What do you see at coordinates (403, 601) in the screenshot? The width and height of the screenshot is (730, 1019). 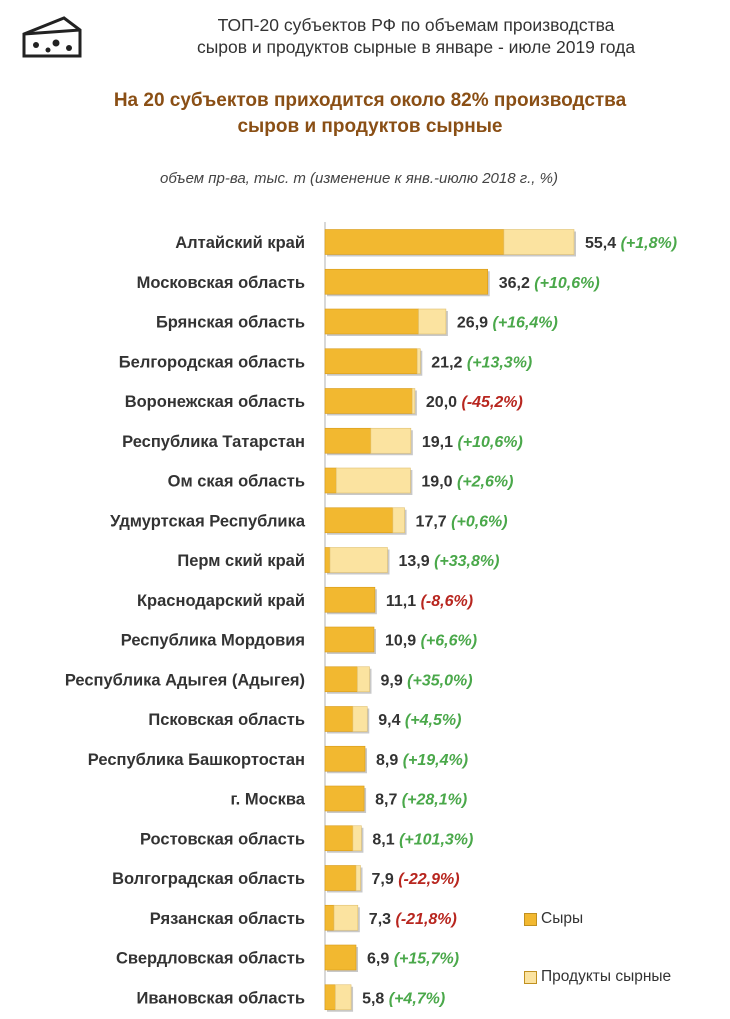 I see `total-value: 11,1` at bounding box center [403, 601].